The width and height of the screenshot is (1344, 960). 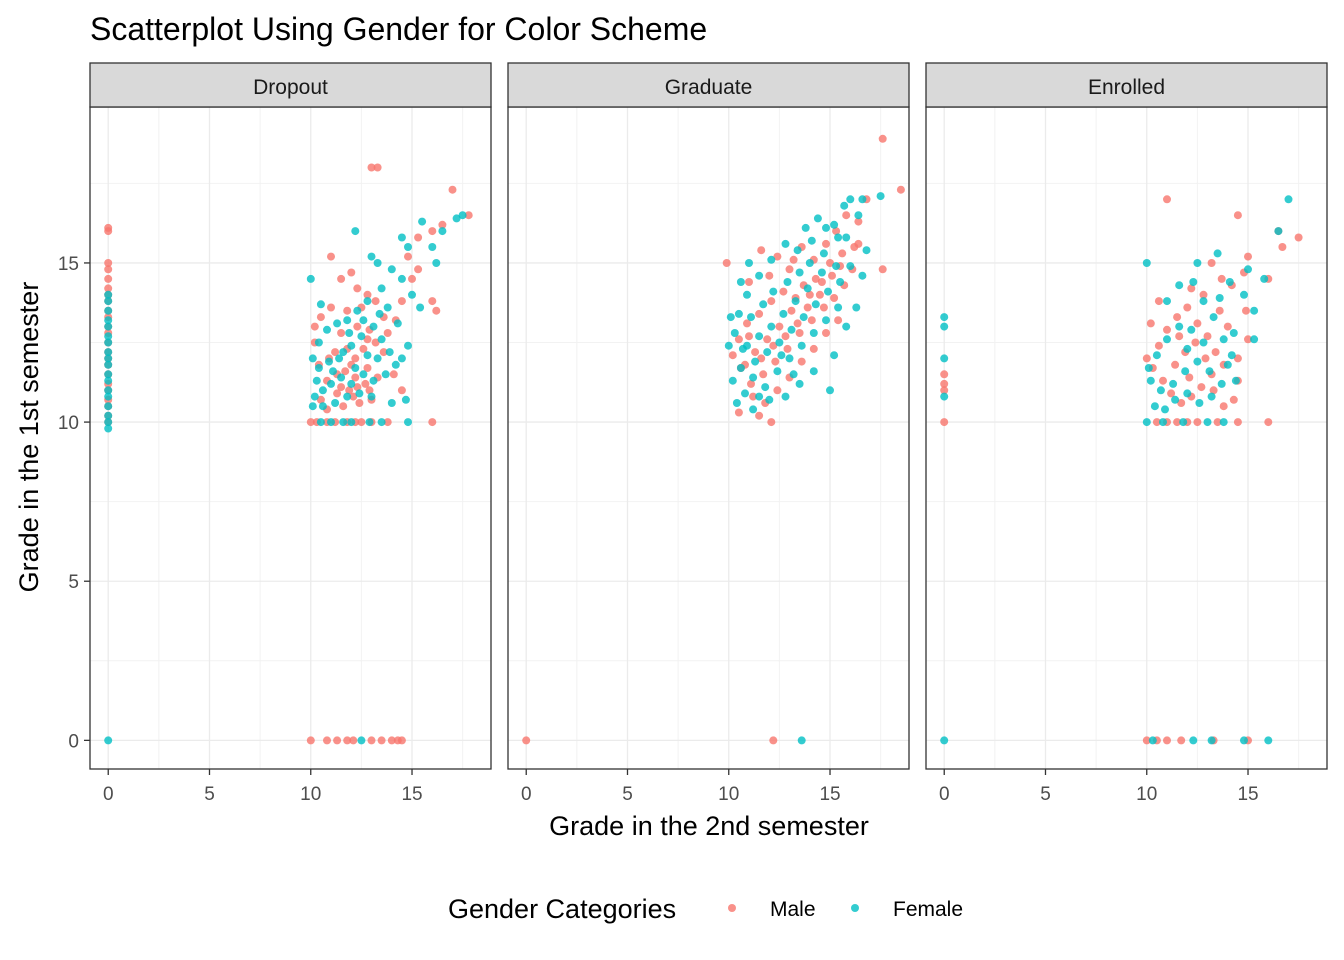 I want to click on x-tick-label: 0, so click(x=526, y=794).